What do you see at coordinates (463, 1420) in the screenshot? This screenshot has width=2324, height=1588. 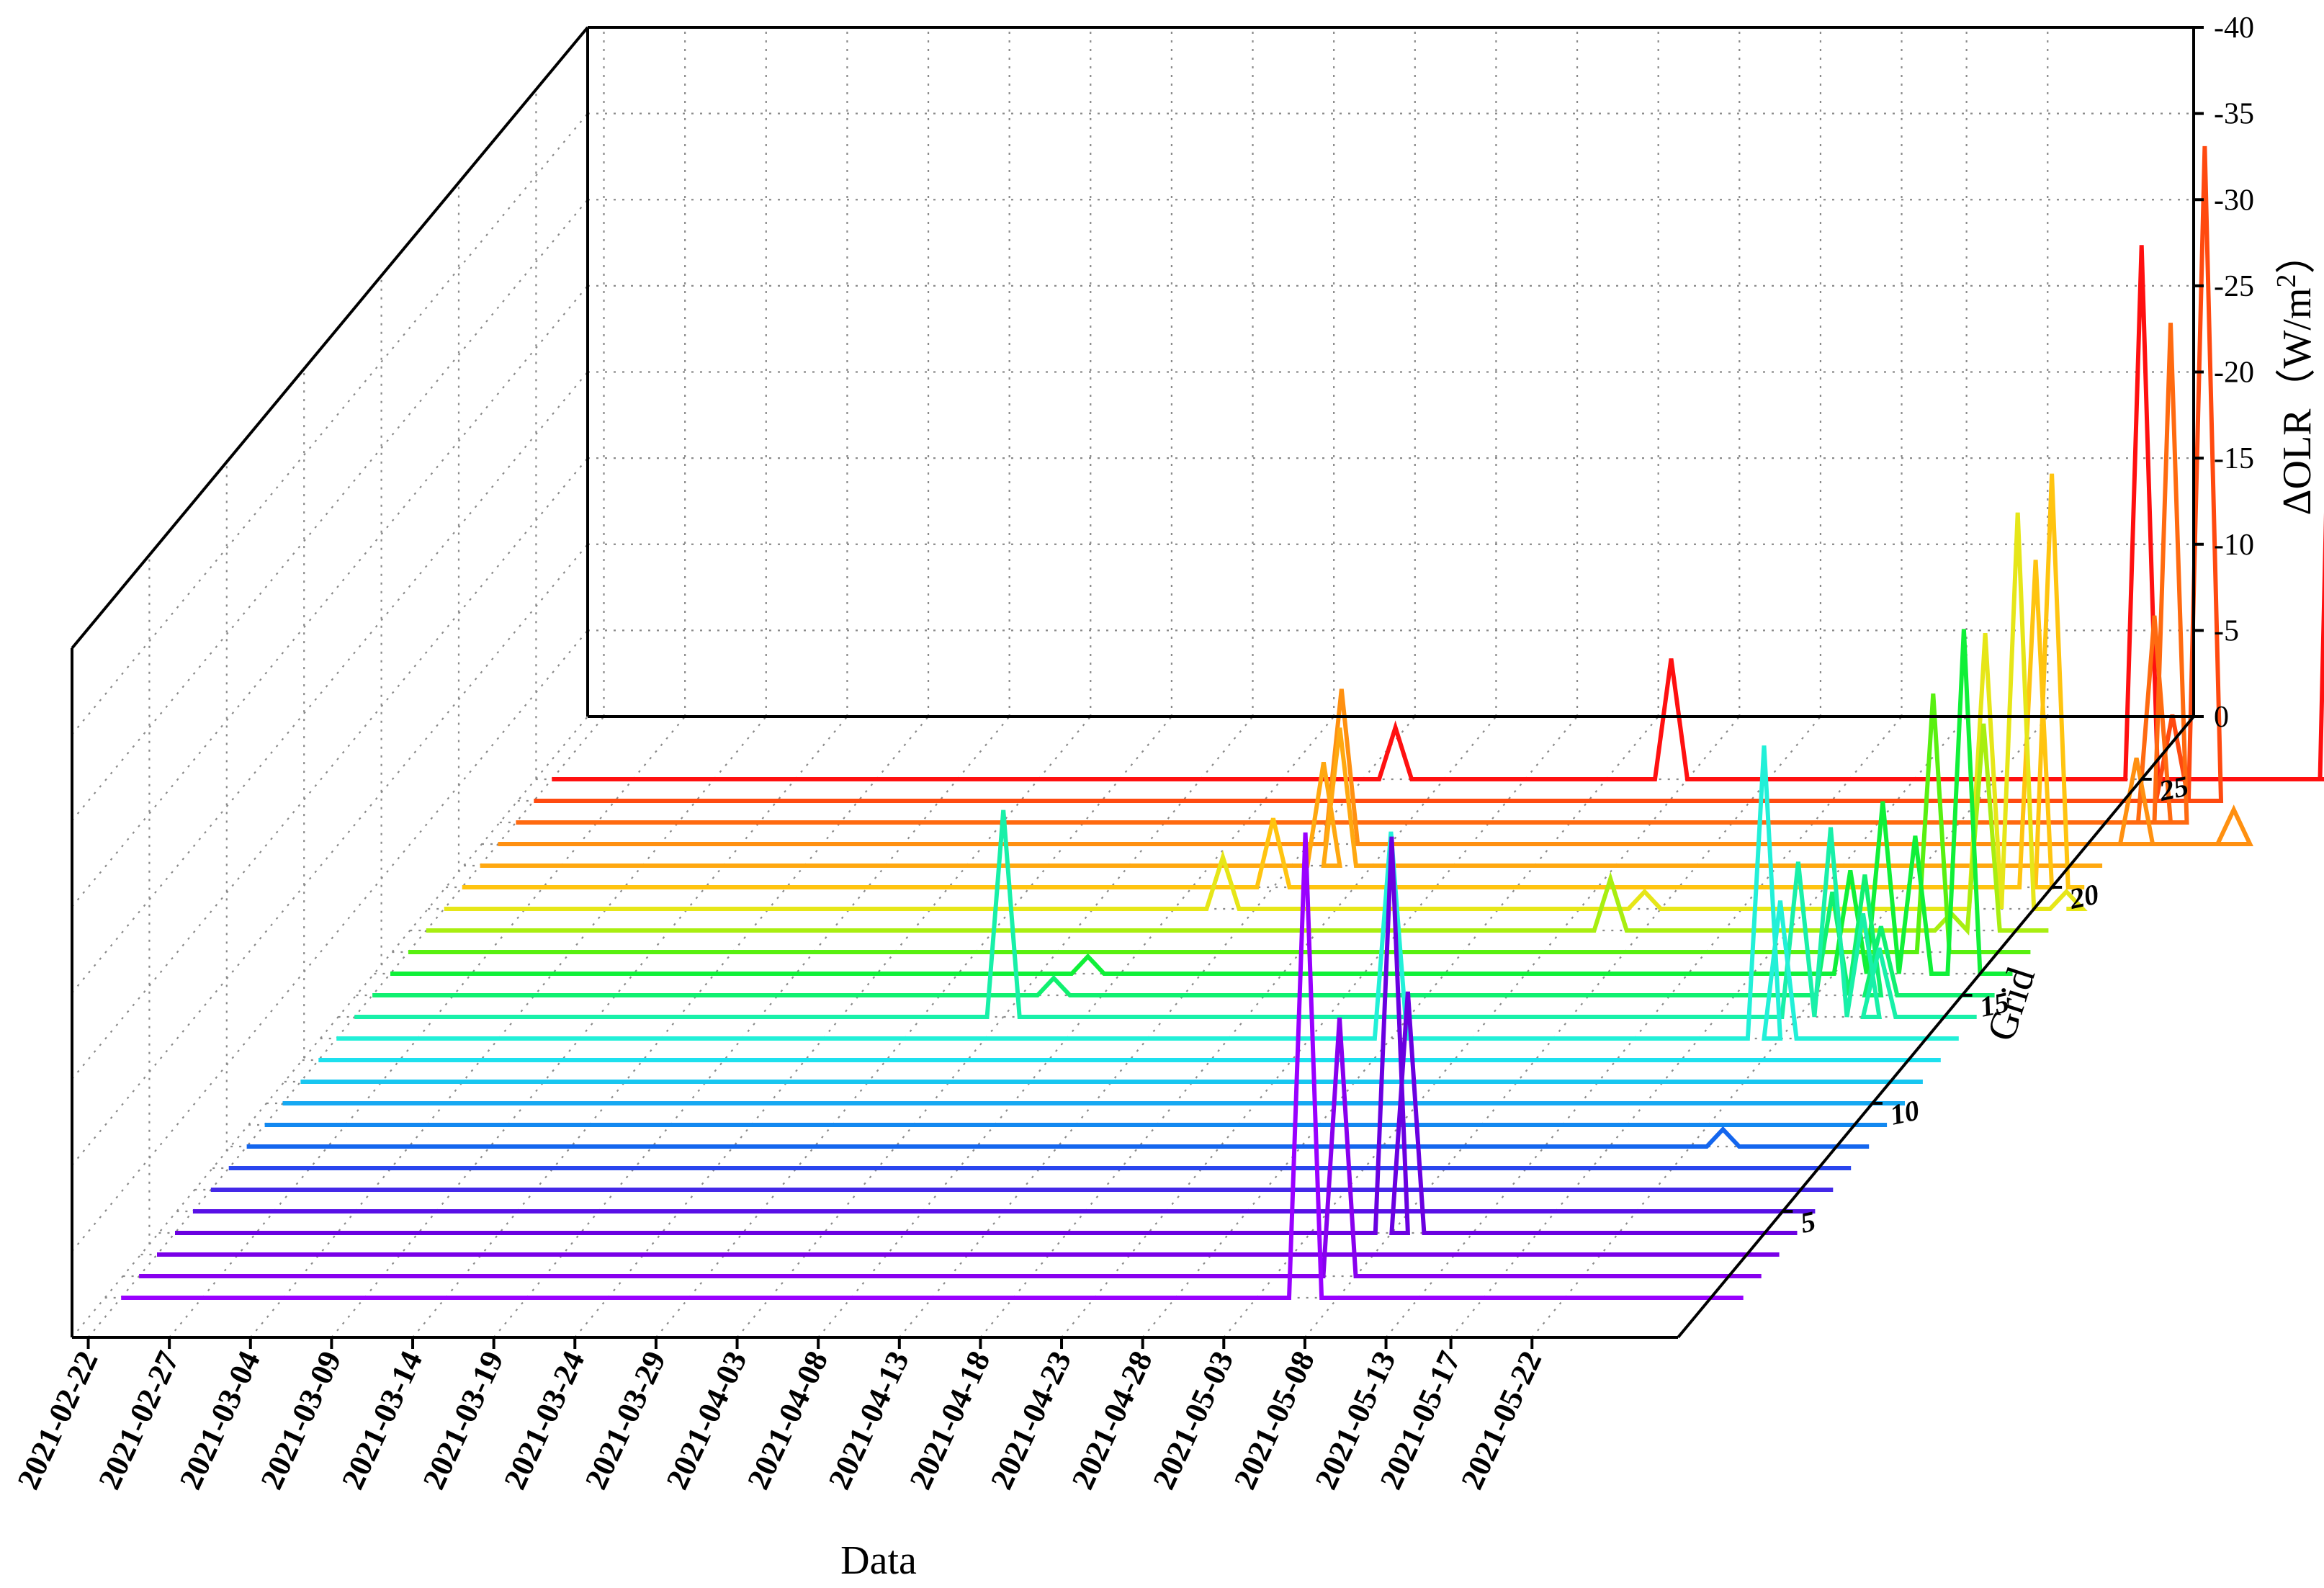 I see `x-tick-label: 2021-03-19` at bounding box center [463, 1420].